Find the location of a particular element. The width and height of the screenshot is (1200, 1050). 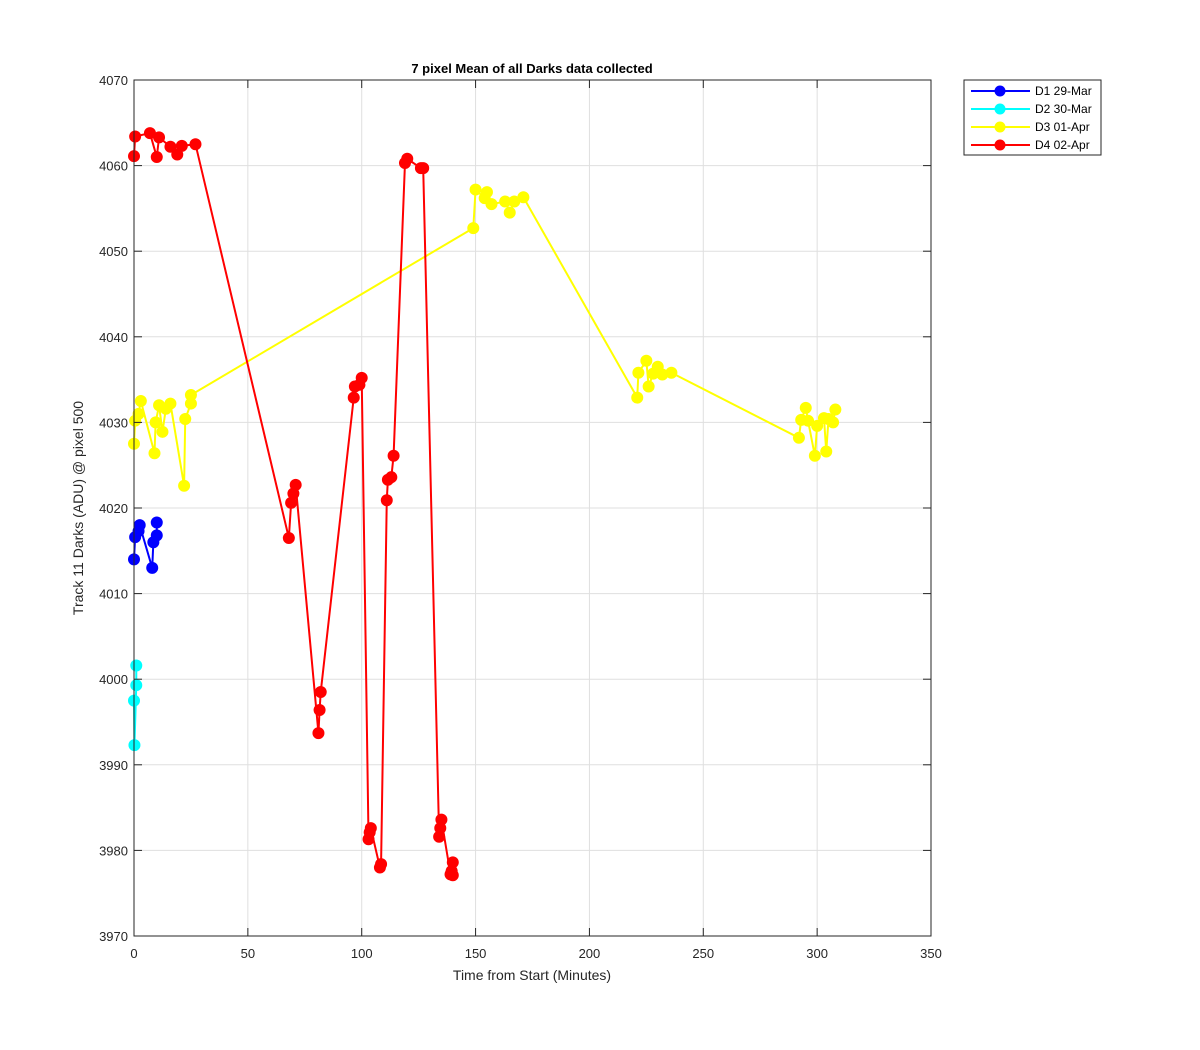

x-tick-label: 200 is located at coordinates (590, 953).